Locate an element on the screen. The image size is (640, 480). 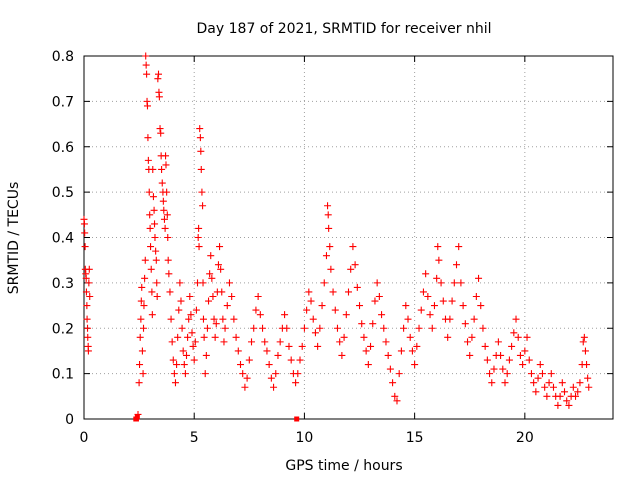
x-tick-label: 15 is located at coordinates (415, 438).